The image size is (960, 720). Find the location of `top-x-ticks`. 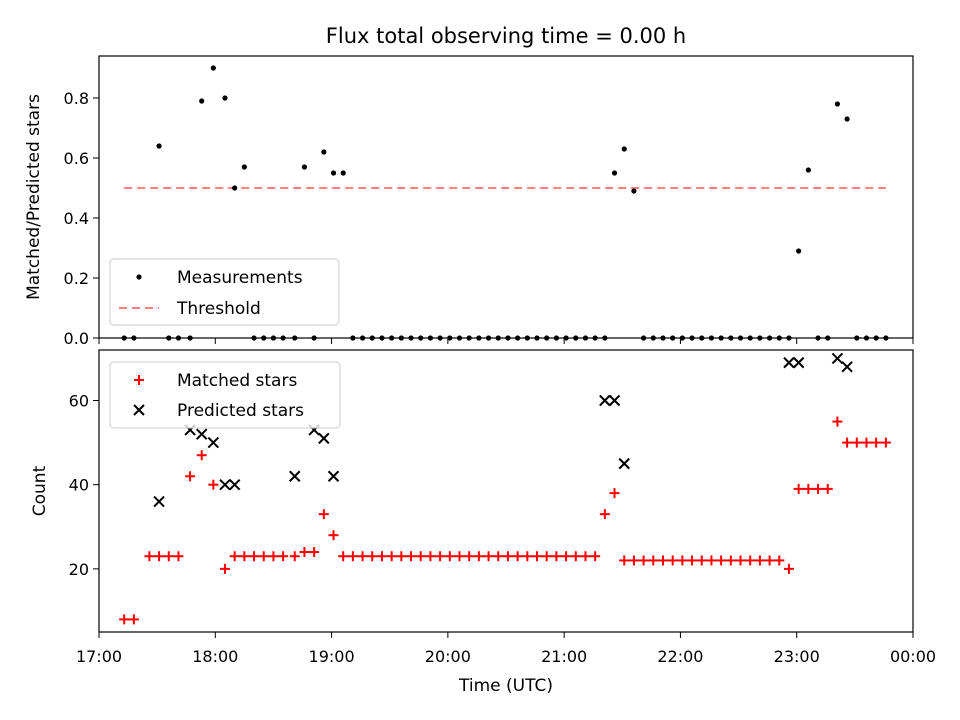

top-x-ticks is located at coordinates (506, 341).